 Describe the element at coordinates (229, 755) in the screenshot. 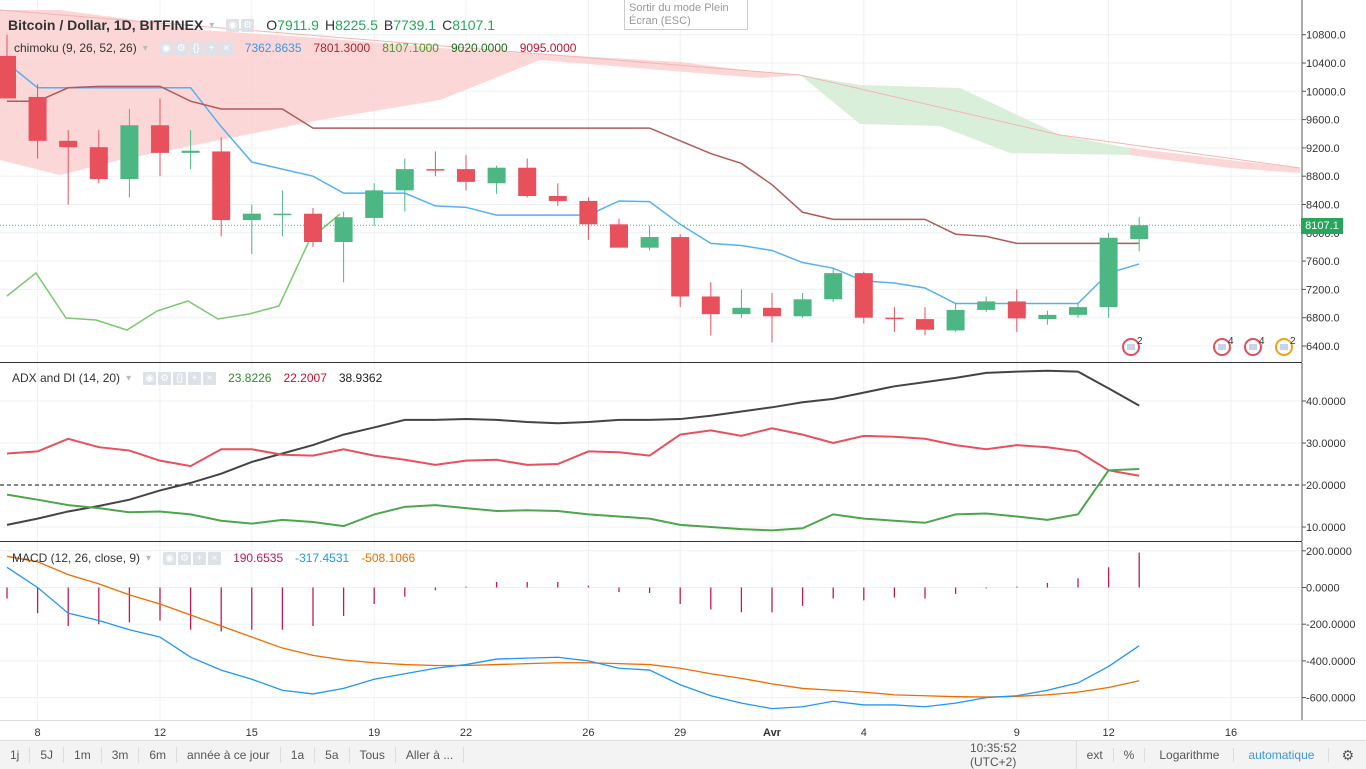

I see `timeframe-button: année à ce jour` at that location.